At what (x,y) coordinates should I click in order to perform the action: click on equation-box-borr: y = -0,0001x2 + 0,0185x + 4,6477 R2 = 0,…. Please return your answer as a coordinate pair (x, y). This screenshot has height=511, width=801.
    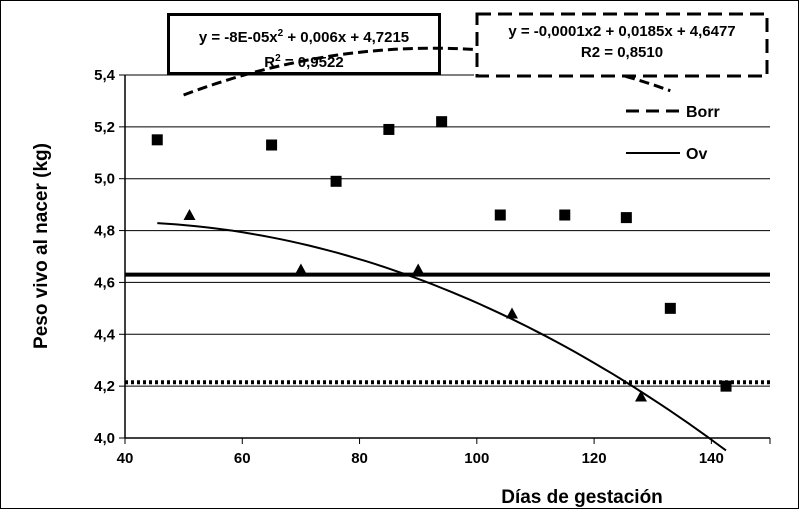
    Looking at the image, I should click on (622, 45).